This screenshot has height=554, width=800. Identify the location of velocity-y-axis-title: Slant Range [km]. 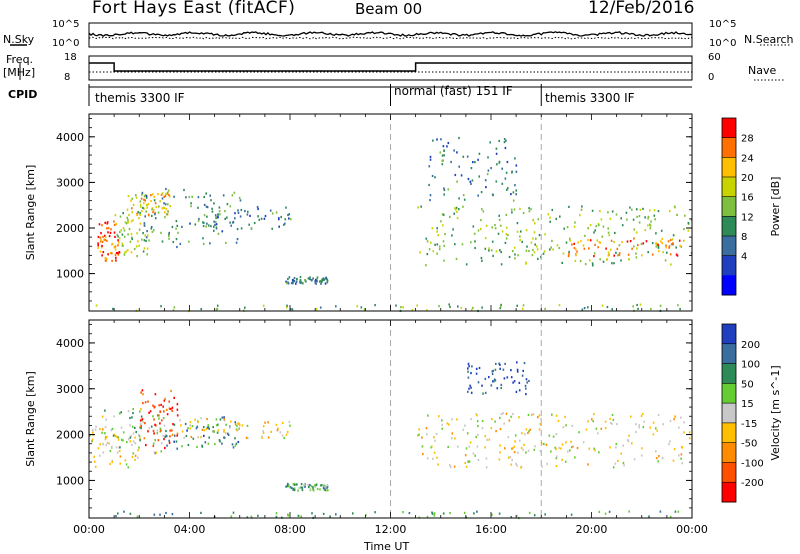
(30, 419).